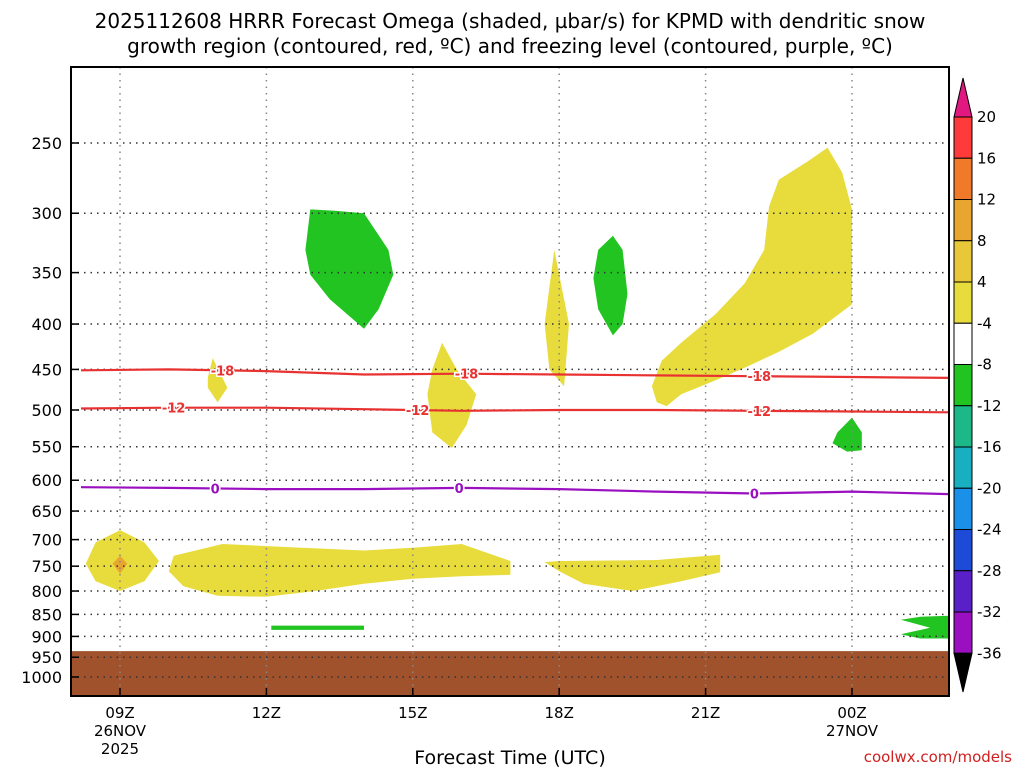 The image size is (1024, 768). What do you see at coordinates (984, 323) in the screenshot?
I see `colorbar-label: -4` at bounding box center [984, 323].